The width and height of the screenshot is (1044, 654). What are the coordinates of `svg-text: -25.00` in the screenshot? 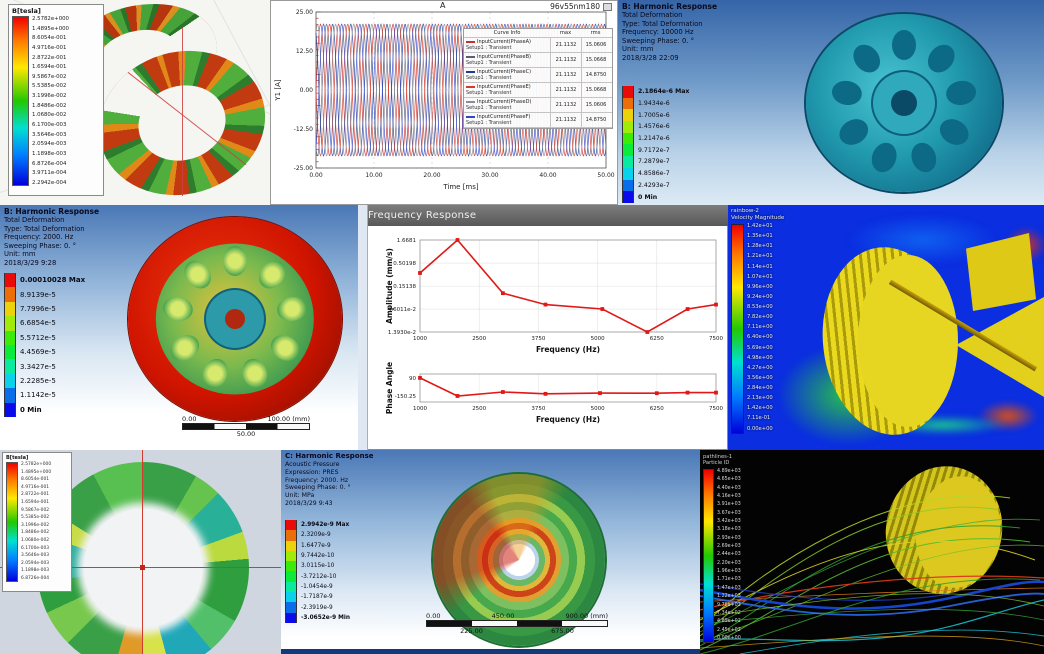 It's located at (304, 168).